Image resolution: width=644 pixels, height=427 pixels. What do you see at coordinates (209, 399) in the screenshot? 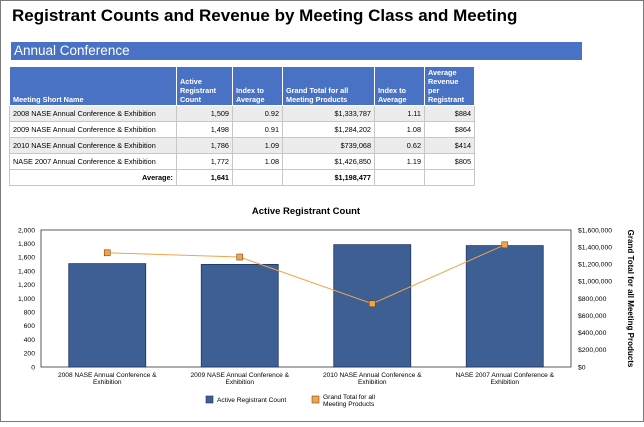
I see `legend-swatch-bar` at bounding box center [209, 399].